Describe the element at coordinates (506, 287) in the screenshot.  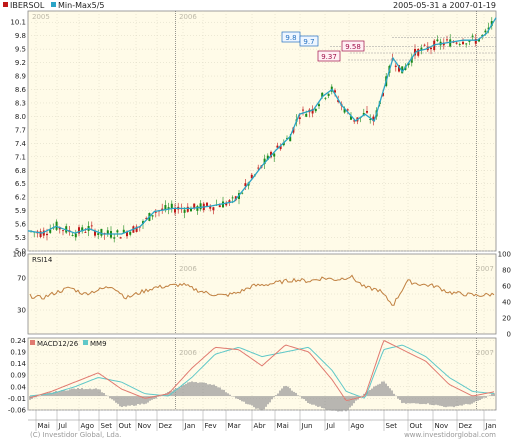
I see `rsi-right-tick: 60` at that location.